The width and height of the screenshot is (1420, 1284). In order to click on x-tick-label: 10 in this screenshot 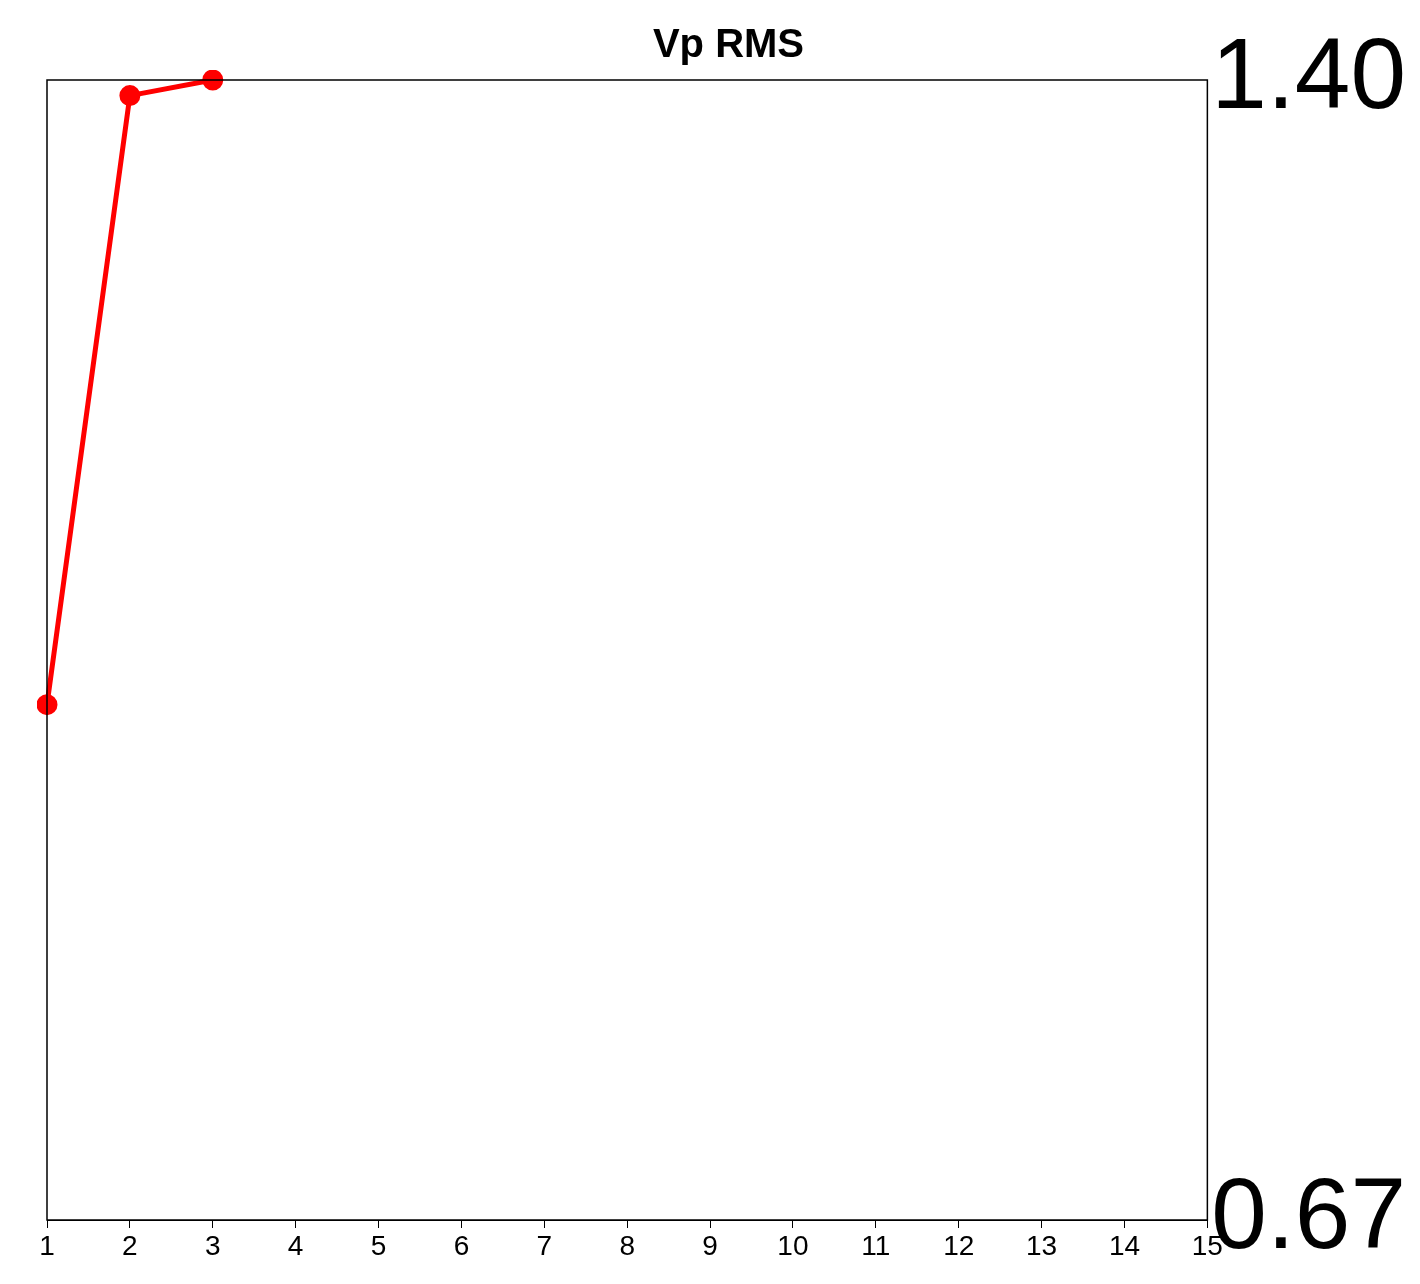, I will do `click(793, 1245)`.